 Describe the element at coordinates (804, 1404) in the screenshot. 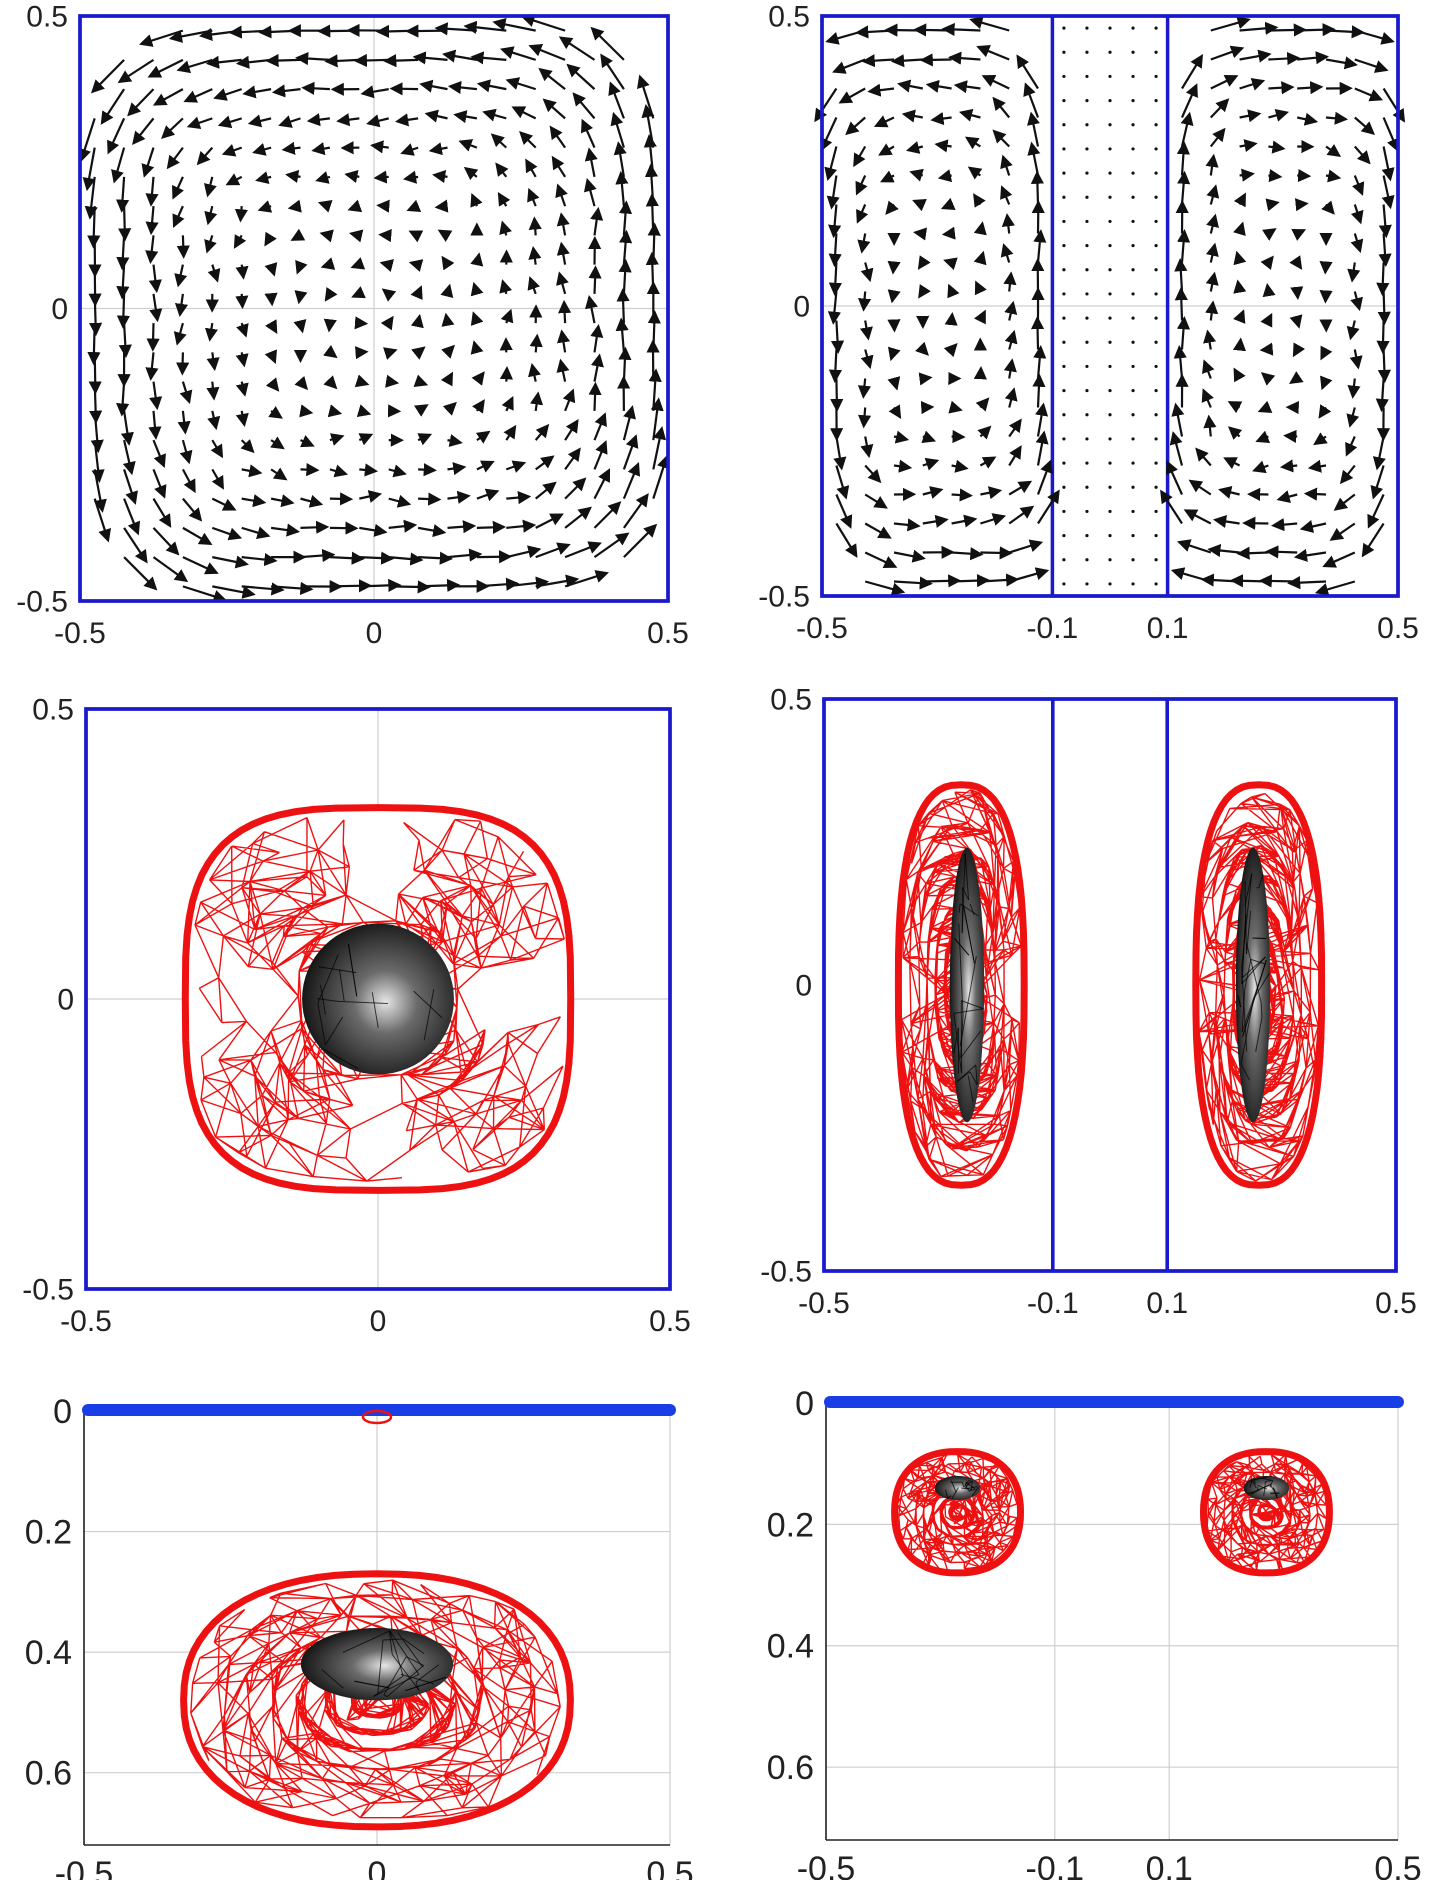

I see `y-tick-label: 0` at that location.